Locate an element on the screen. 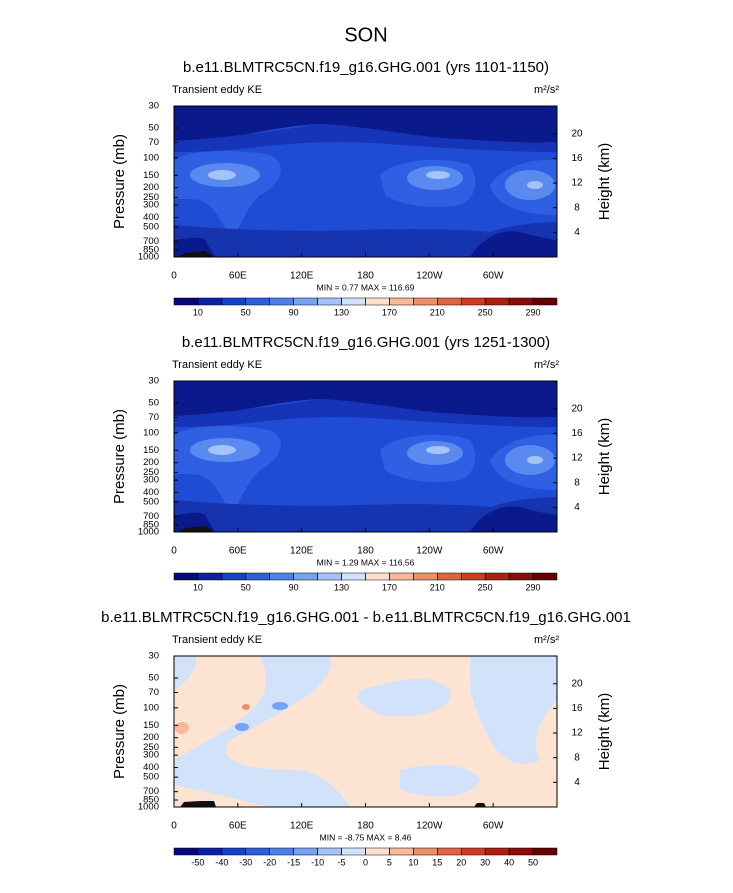 The height and width of the screenshot is (893, 733). y-tick-label: 300 is located at coordinates (151, 205).